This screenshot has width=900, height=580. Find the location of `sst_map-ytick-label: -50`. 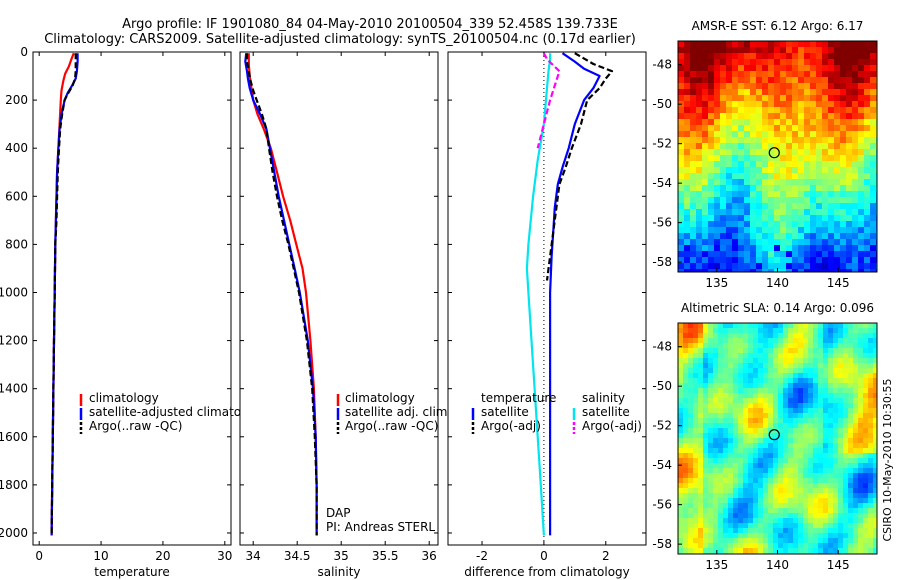

sst_map-ytick-label: -50 is located at coordinates (662, 104).